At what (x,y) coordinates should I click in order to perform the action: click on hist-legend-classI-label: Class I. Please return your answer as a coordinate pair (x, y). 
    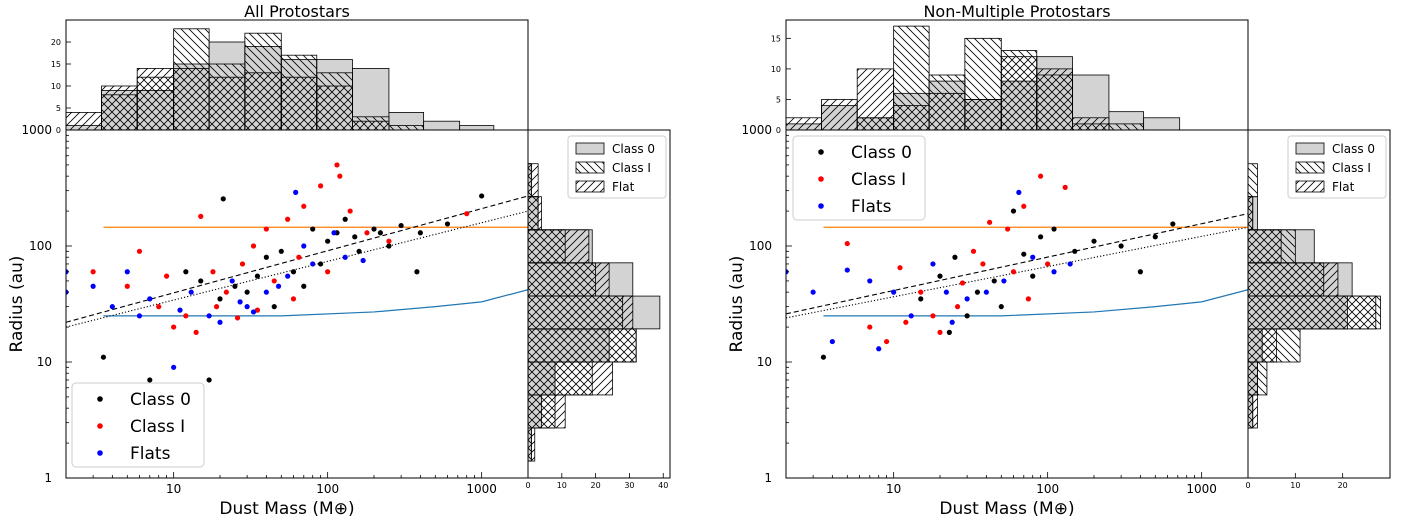
    Looking at the image, I should click on (631, 168).